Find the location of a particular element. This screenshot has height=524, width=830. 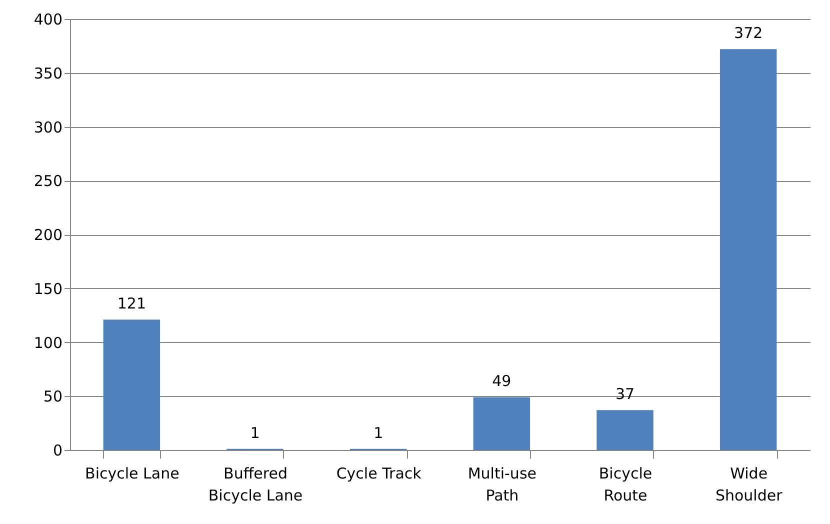

y-tick-label: 250 is located at coordinates (48, 181).